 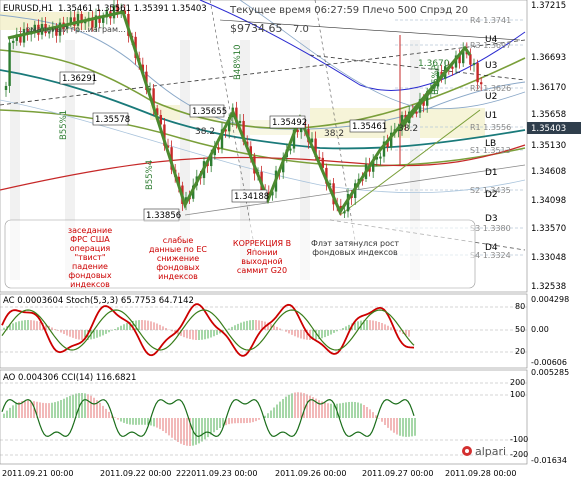 I want to click on current-price: 1.35403, so click(x=548, y=129).